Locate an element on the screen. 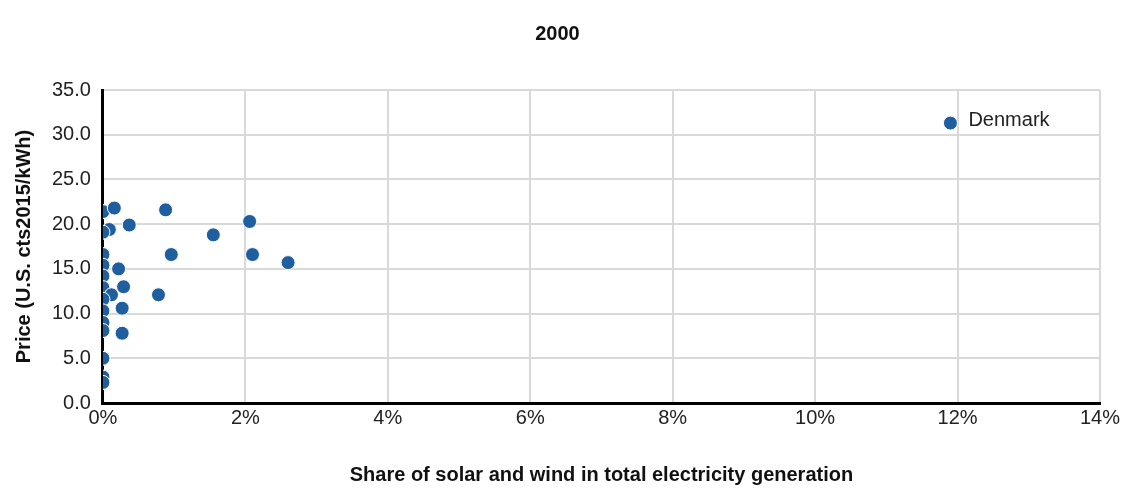 The image size is (1131, 499). y-tick-label: 5.0 is located at coordinates (77, 356).